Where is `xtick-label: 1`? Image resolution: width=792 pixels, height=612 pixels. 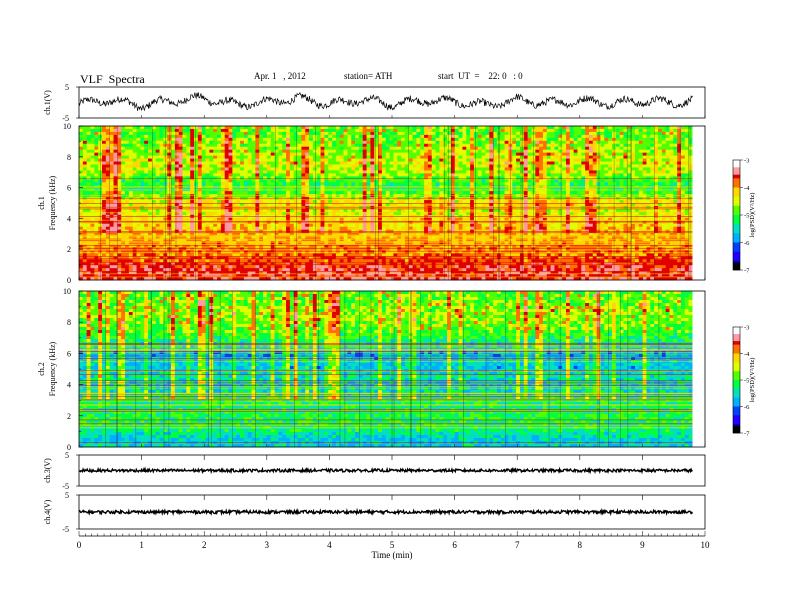
xtick-label: 1 is located at coordinates (141, 545).